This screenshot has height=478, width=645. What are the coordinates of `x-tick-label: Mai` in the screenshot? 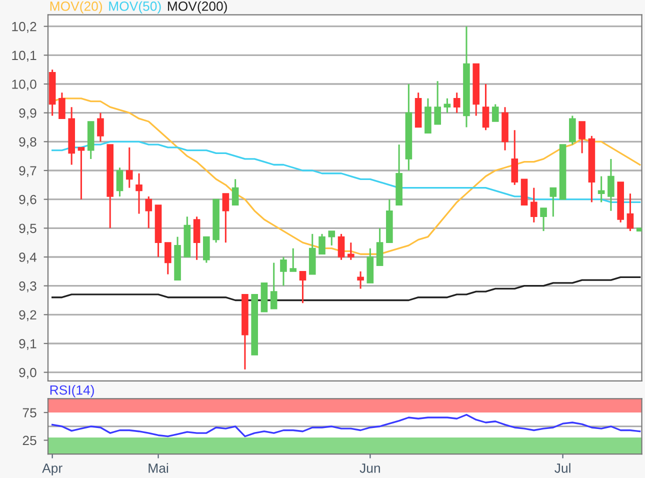 It's located at (158, 468).